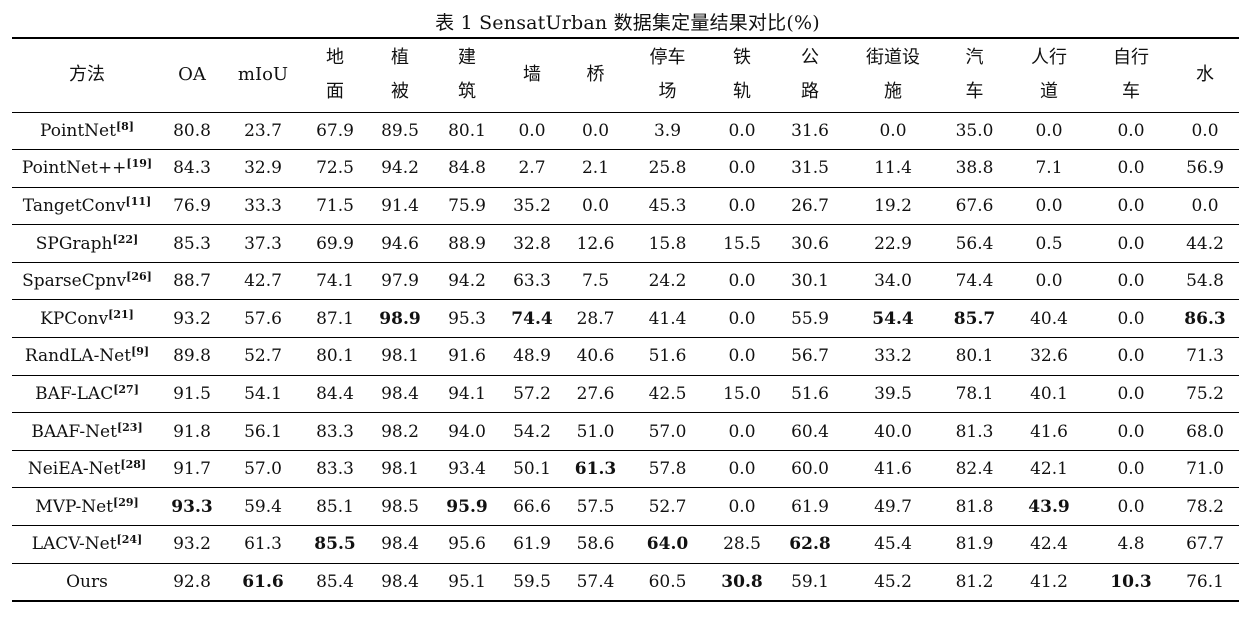 This screenshot has height=621, width=1255. Describe the element at coordinates (335, 243) in the screenshot. I see `value-cell: 69.9` at that location.